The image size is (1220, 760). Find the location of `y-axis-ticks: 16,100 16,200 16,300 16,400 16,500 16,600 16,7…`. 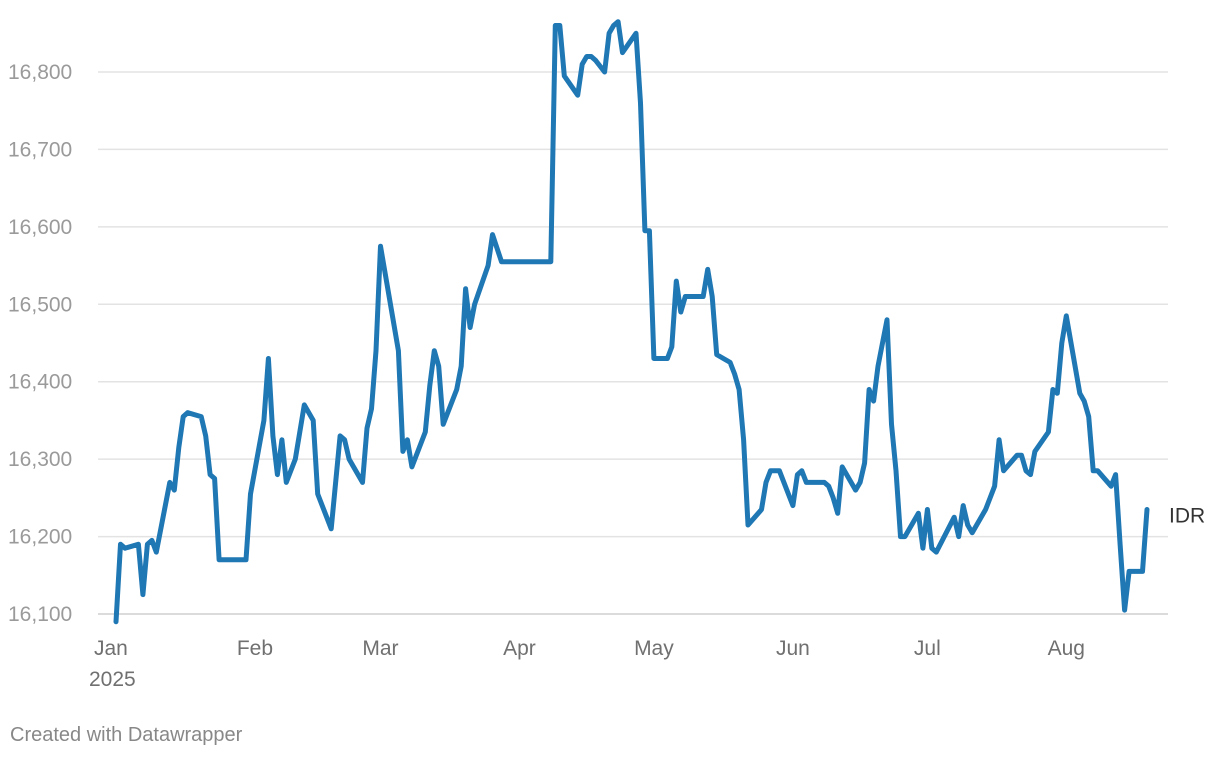

y-axis-ticks: 16,100 16,200 16,300 16,400 16,500 16,600 16,7… is located at coordinates (40, 343).